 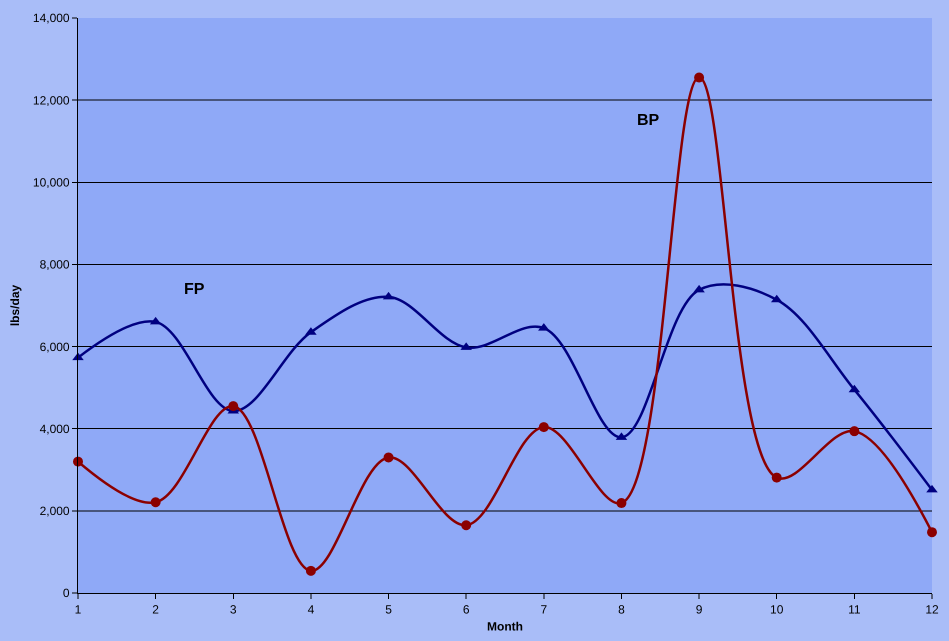 What do you see at coordinates (932, 609) in the screenshot?
I see `x-tick-label: 12` at bounding box center [932, 609].